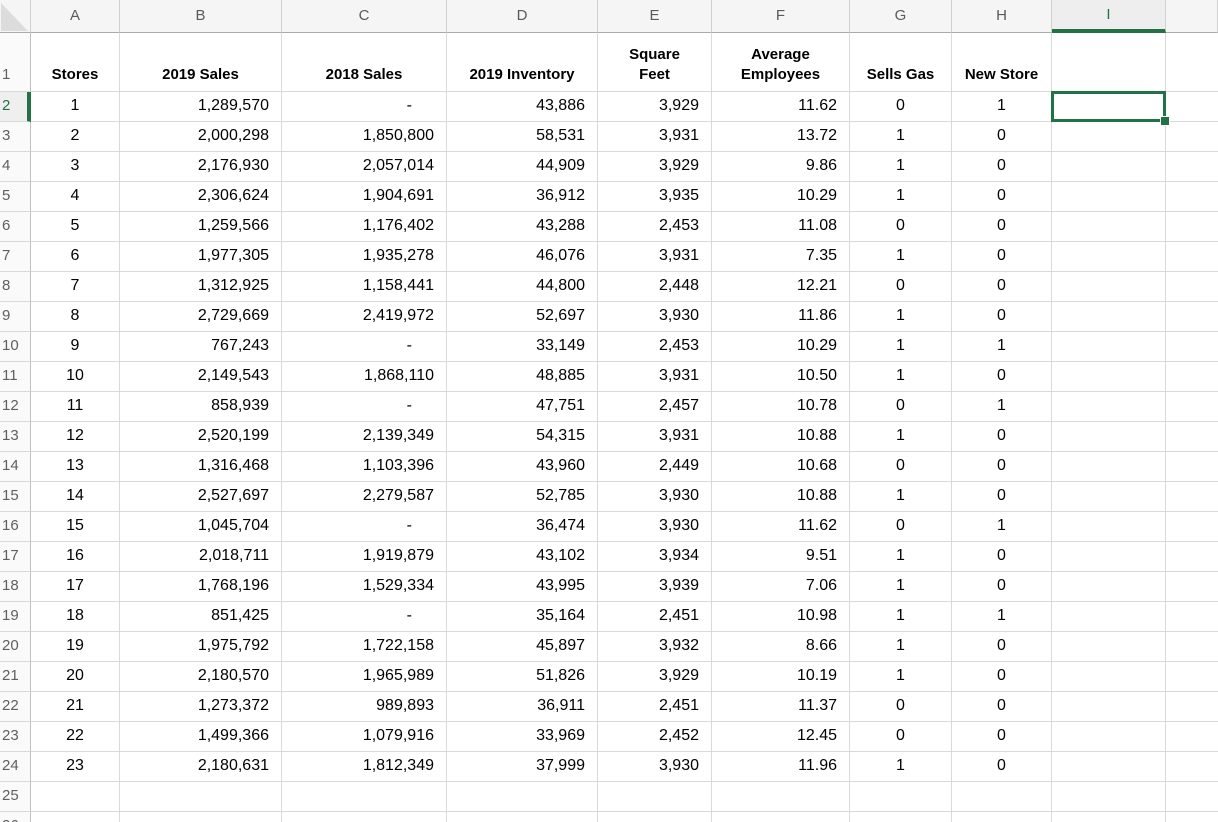 The height and width of the screenshot is (822, 1218). Describe the element at coordinates (1109, 497) in the screenshot. I see `cell-I15` at that location.